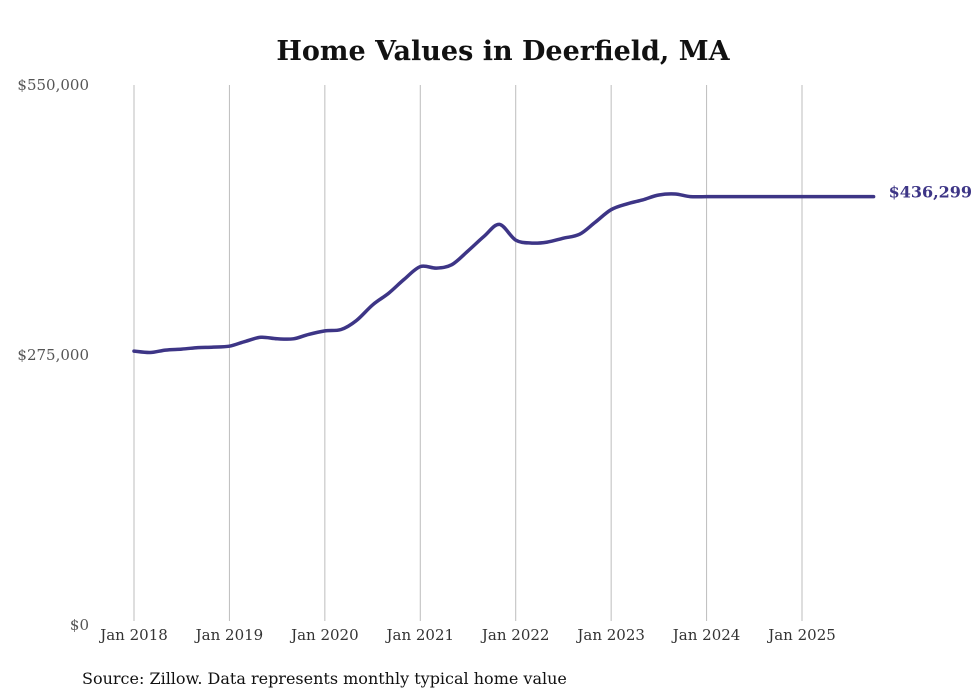 The width and height of the screenshot is (980, 699). Describe the element at coordinates (503, 51) in the screenshot. I see `chart-title: Home Values in Deerfield, MA` at that location.